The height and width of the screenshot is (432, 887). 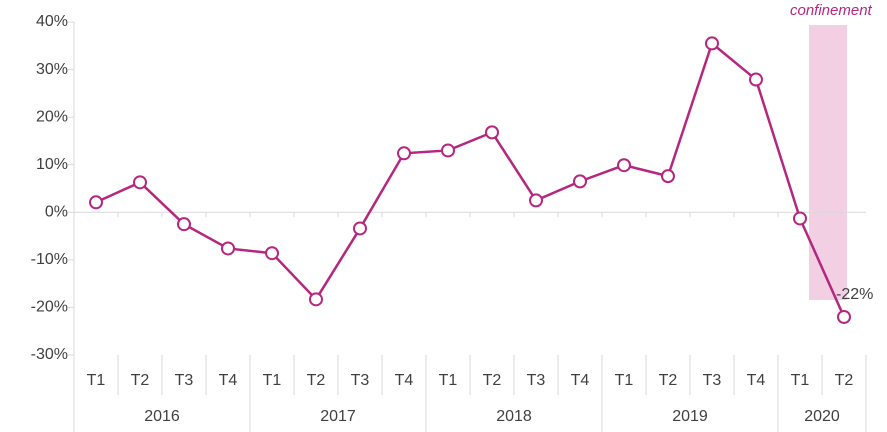 I want to click on value-label: -22%, so click(x=854, y=294).